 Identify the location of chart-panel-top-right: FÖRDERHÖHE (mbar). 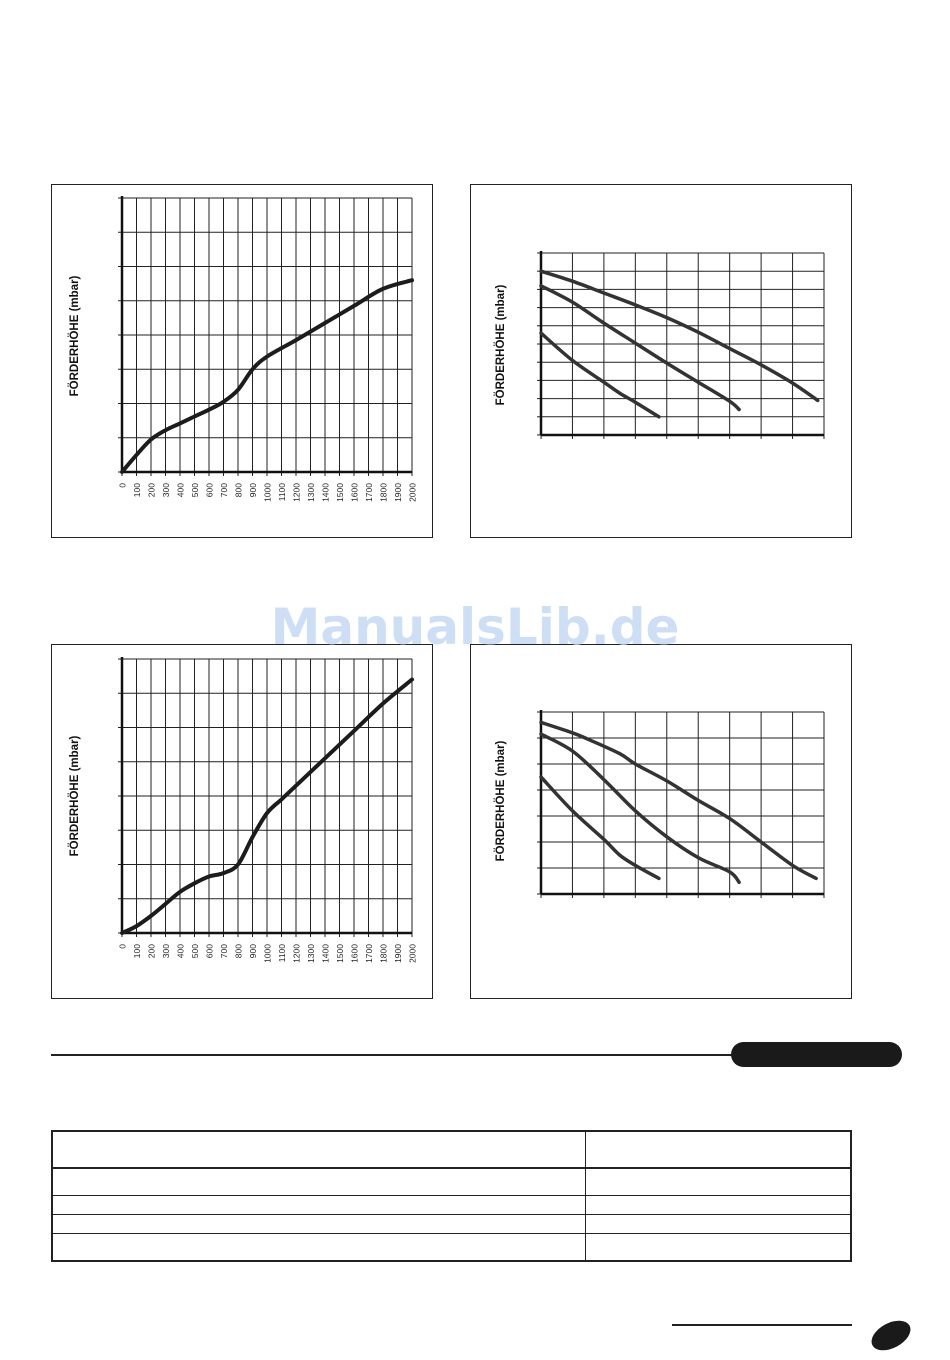
(661, 361).